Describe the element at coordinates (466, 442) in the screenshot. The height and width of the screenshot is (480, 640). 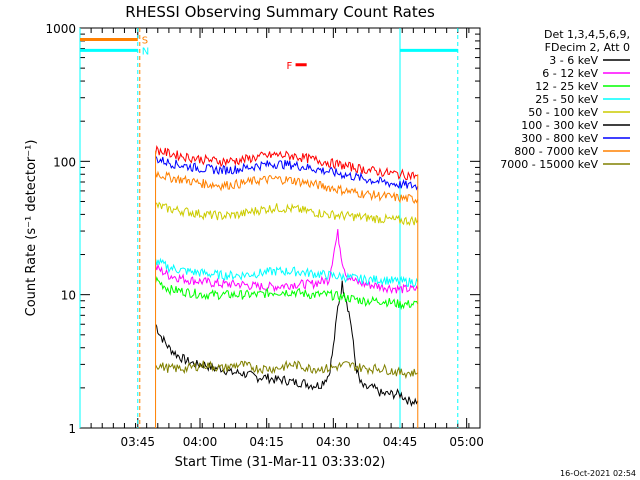
I see `x-tick-label: 05:00` at that location.